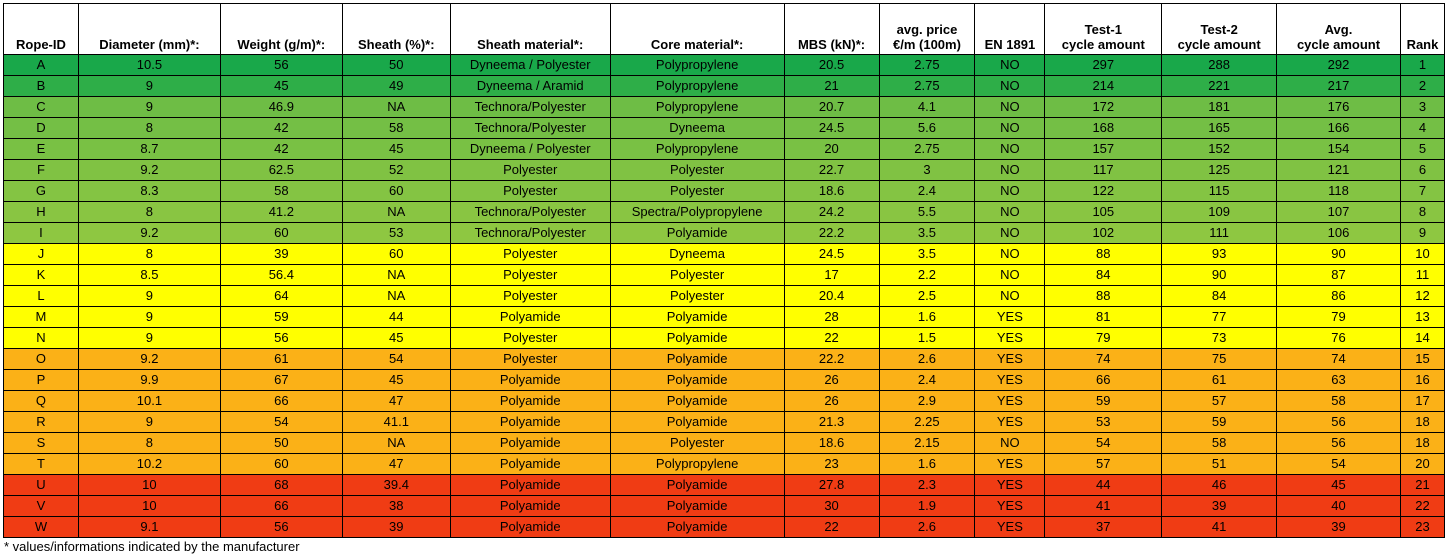  I want to click on cell-avg-price: 2.3, so click(927, 485).